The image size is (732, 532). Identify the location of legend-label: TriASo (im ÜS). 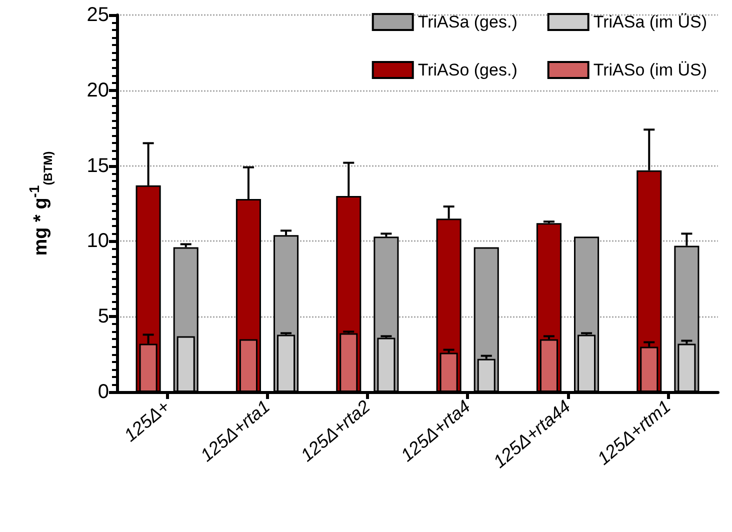
(650, 70).